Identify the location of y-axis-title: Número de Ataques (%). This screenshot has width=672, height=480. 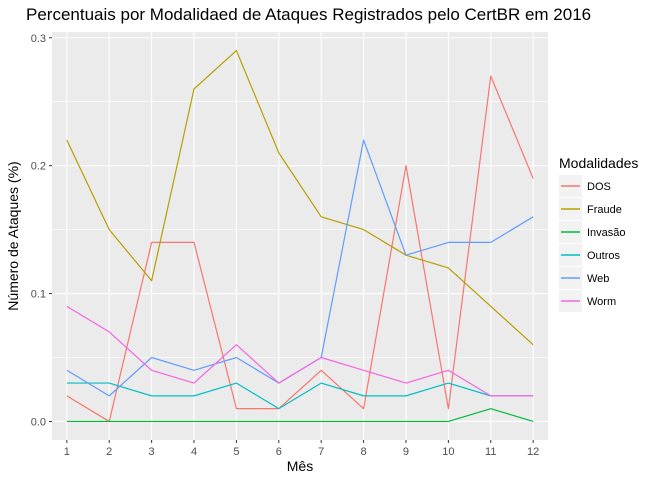
(13, 235).